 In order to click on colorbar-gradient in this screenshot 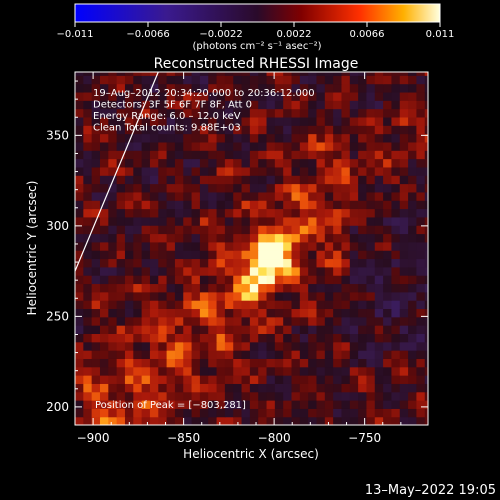, I will do `click(257, 13)`.